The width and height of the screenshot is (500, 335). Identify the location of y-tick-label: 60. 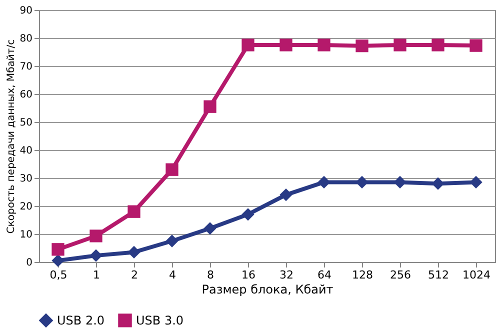
(26, 95).